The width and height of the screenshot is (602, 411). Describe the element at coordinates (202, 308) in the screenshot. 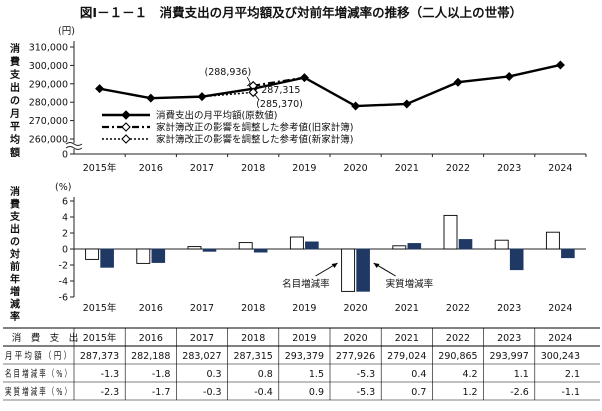

I see `bottom-x-tick-label: 2017` at that location.